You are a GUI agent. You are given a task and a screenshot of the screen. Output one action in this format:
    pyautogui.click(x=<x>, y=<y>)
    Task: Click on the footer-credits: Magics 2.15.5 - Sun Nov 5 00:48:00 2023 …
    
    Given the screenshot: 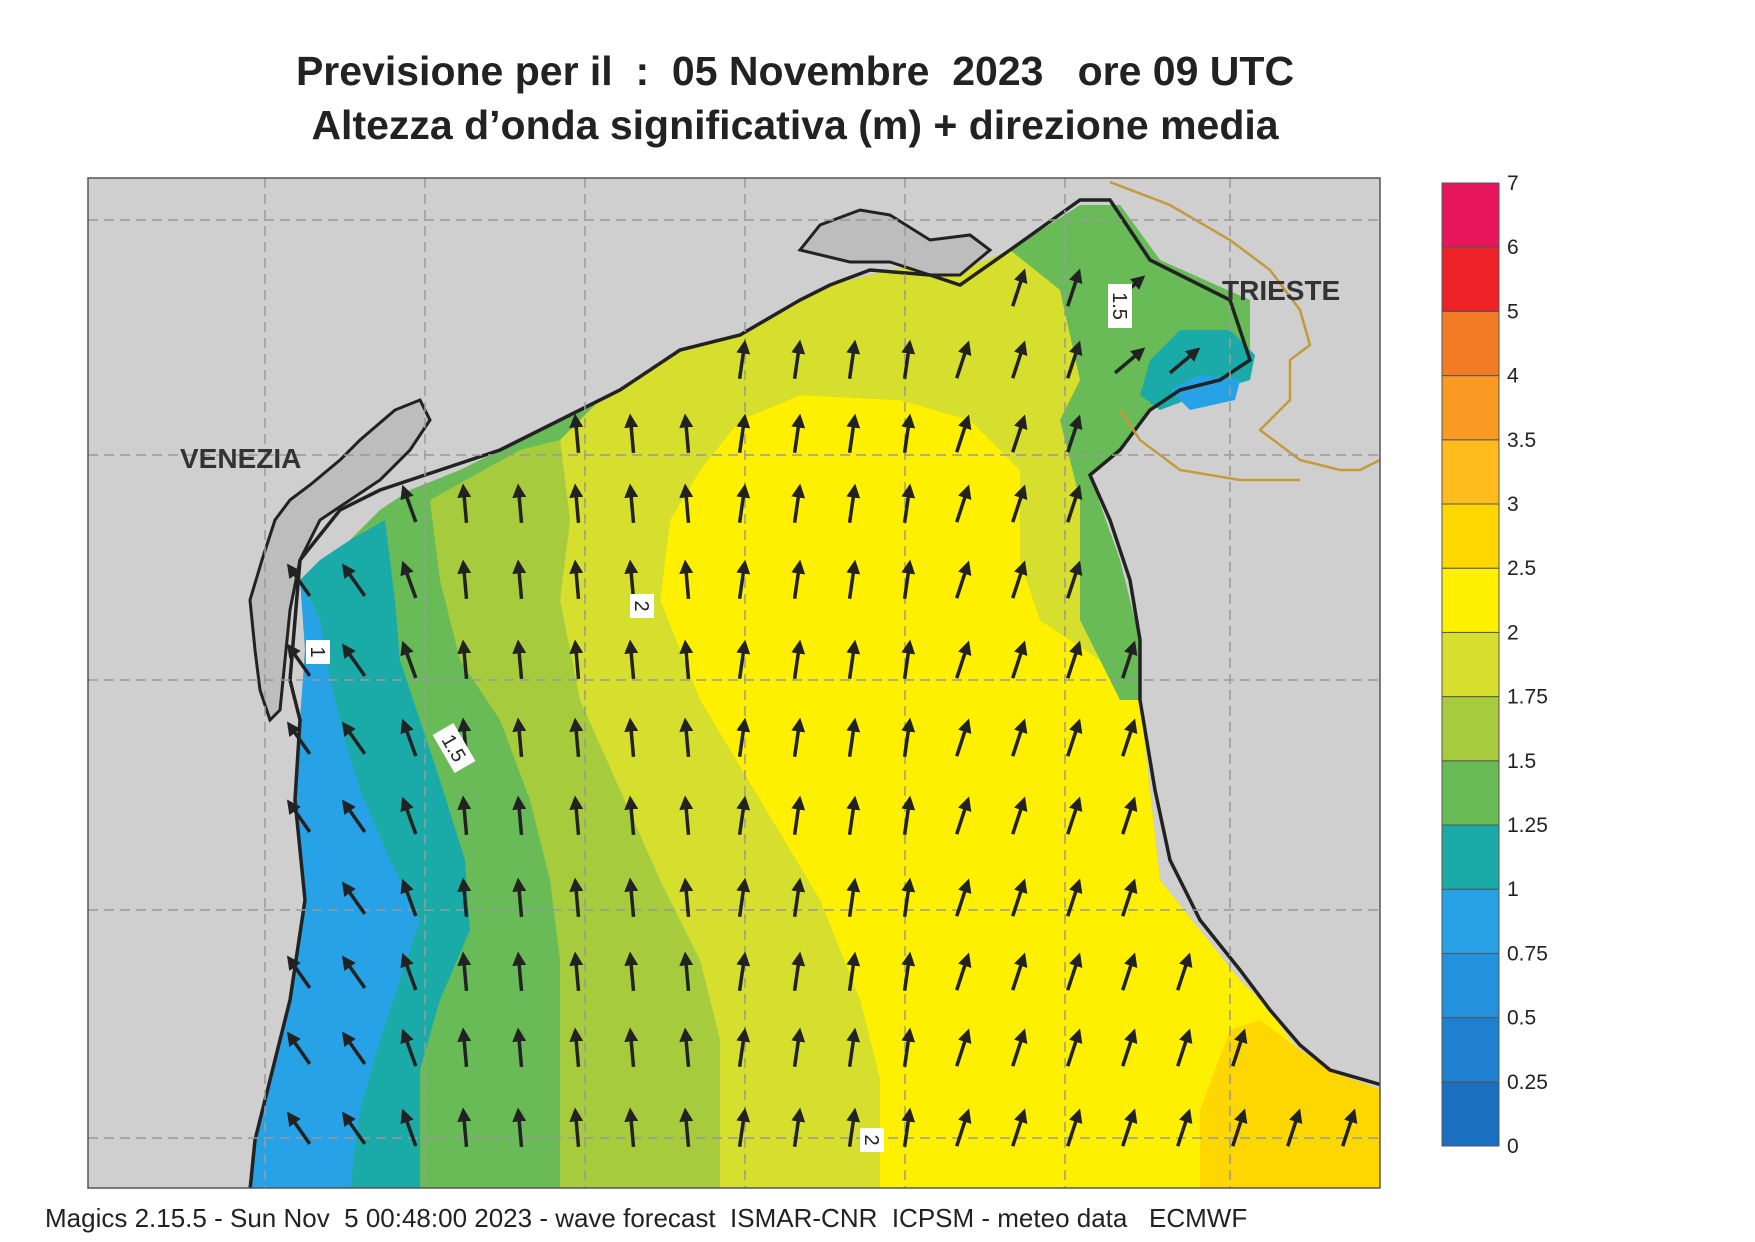 What is the action you would take?
    pyautogui.click(x=646, y=1218)
    